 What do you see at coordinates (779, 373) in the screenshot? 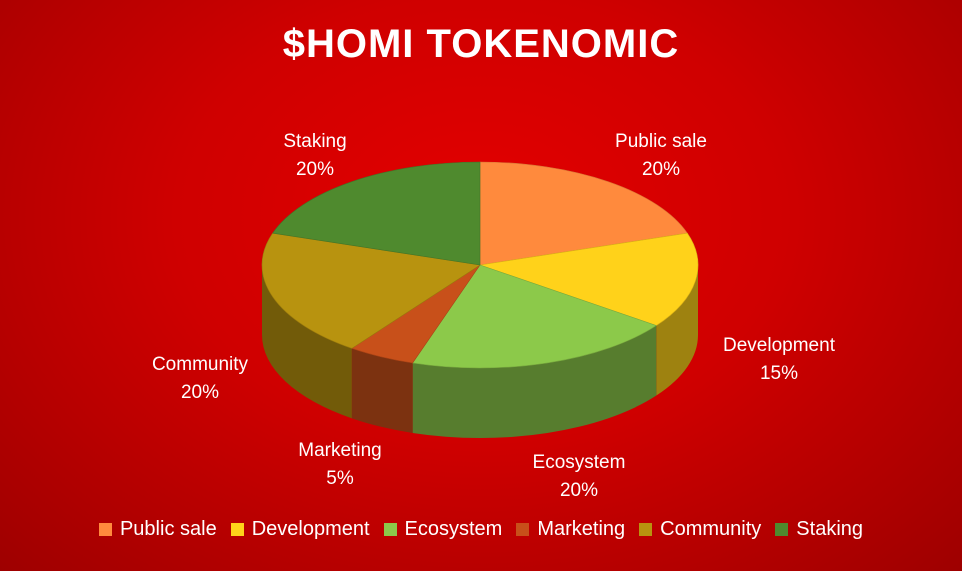
I see `data-label-development-value: 15%` at bounding box center [779, 373].